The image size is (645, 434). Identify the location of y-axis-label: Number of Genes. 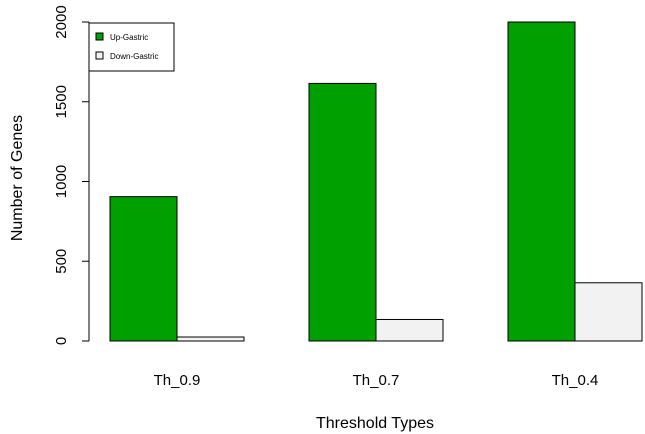
(17, 178).